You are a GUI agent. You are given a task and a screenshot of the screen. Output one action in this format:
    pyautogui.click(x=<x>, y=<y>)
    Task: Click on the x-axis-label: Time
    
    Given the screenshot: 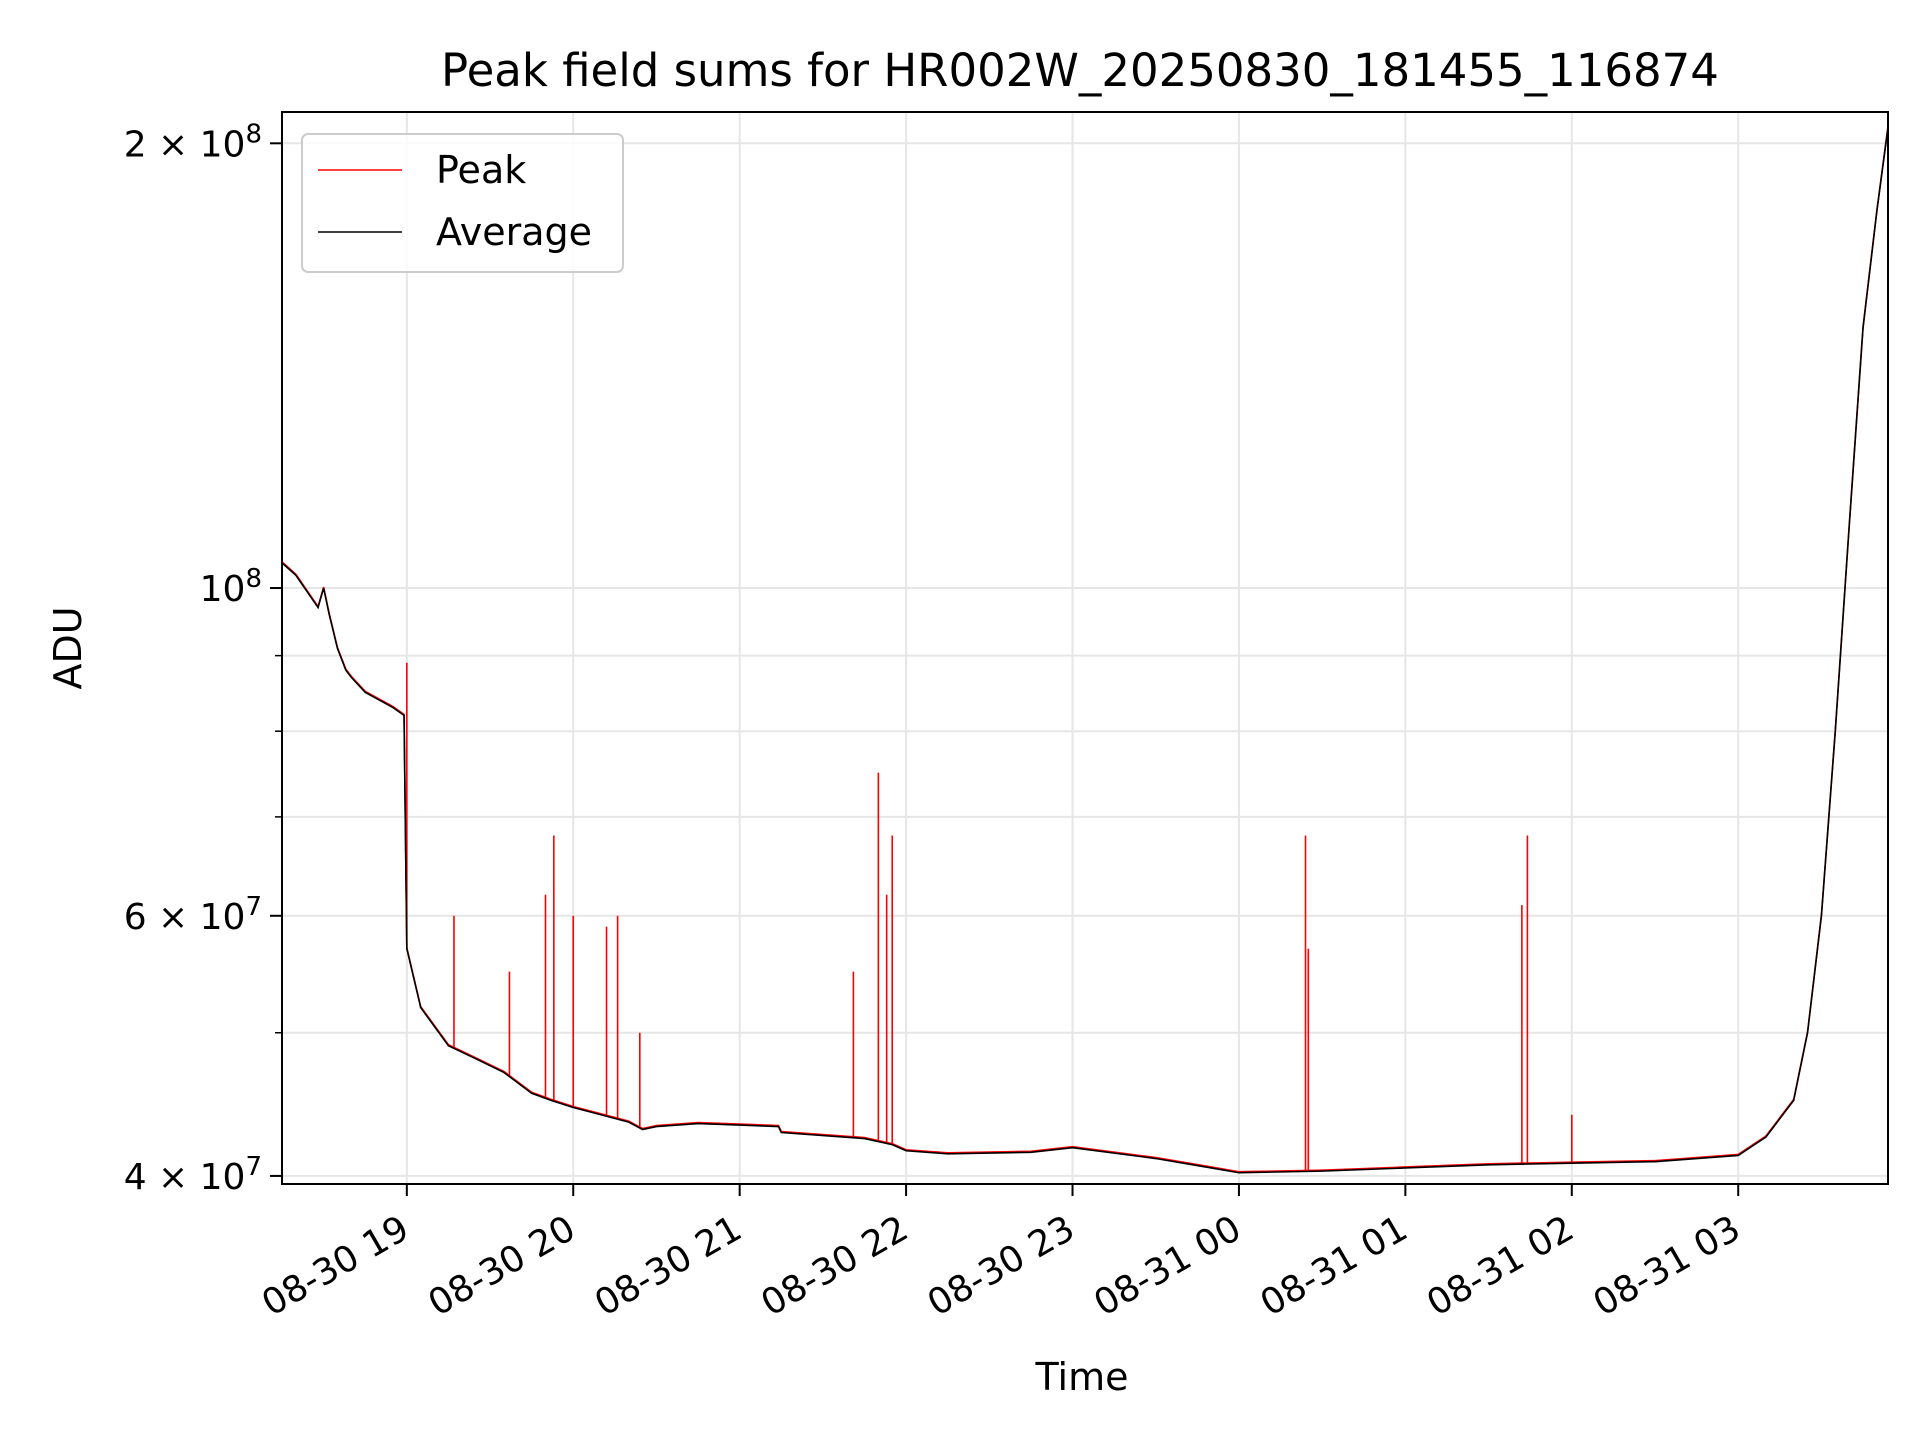 What is the action you would take?
    pyautogui.click(x=1082, y=1377)
    